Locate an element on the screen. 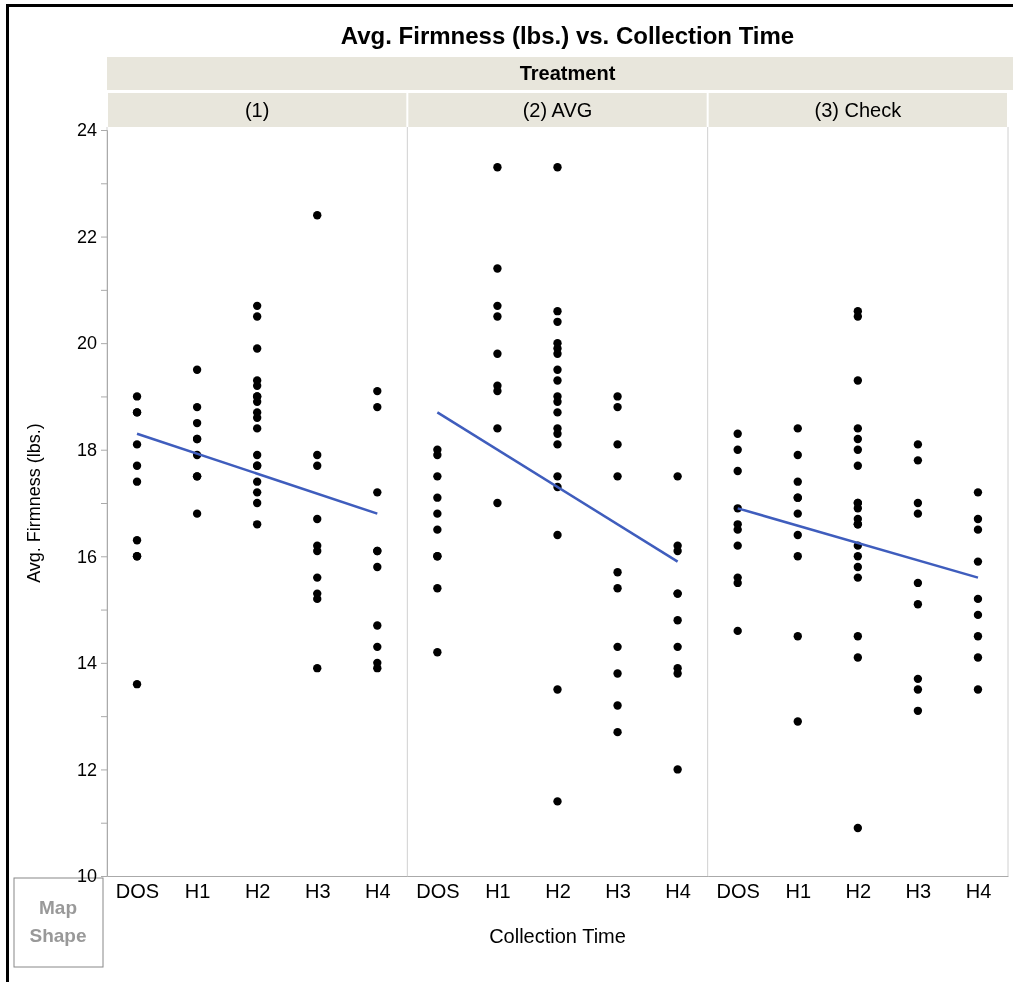  text: Treatment is located at coordinates (567, 73).